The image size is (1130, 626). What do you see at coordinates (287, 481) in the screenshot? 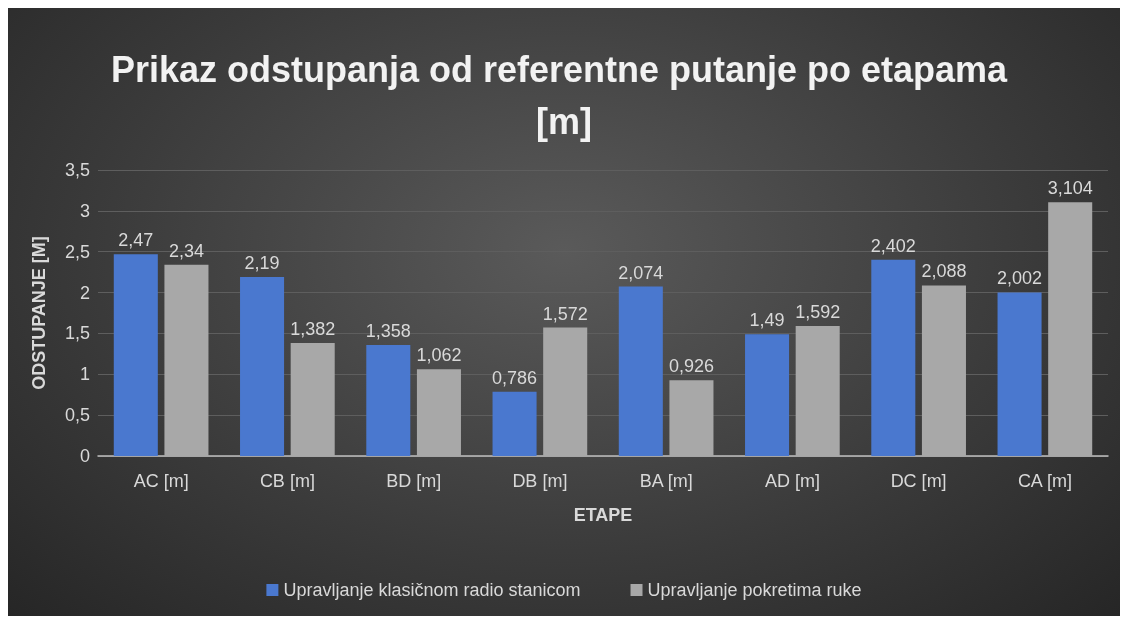
I see `x-tick-label: CB [m]` at bounding box center [287, 481].